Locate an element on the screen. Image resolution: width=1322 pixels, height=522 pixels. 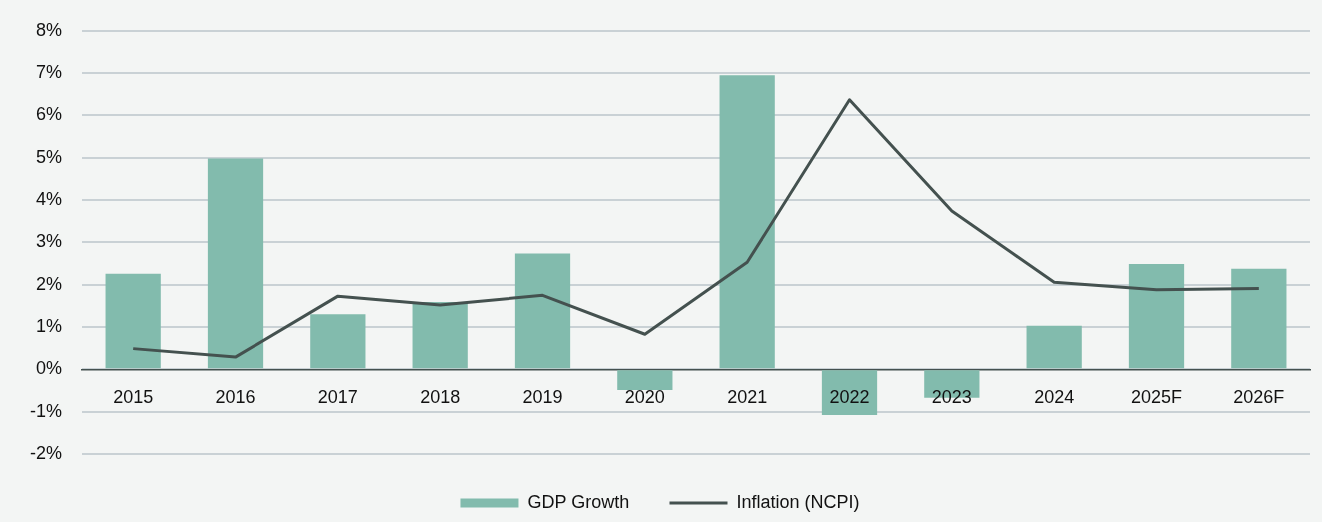
x-tick-label: 2023 is located at coordinates (951, 397).